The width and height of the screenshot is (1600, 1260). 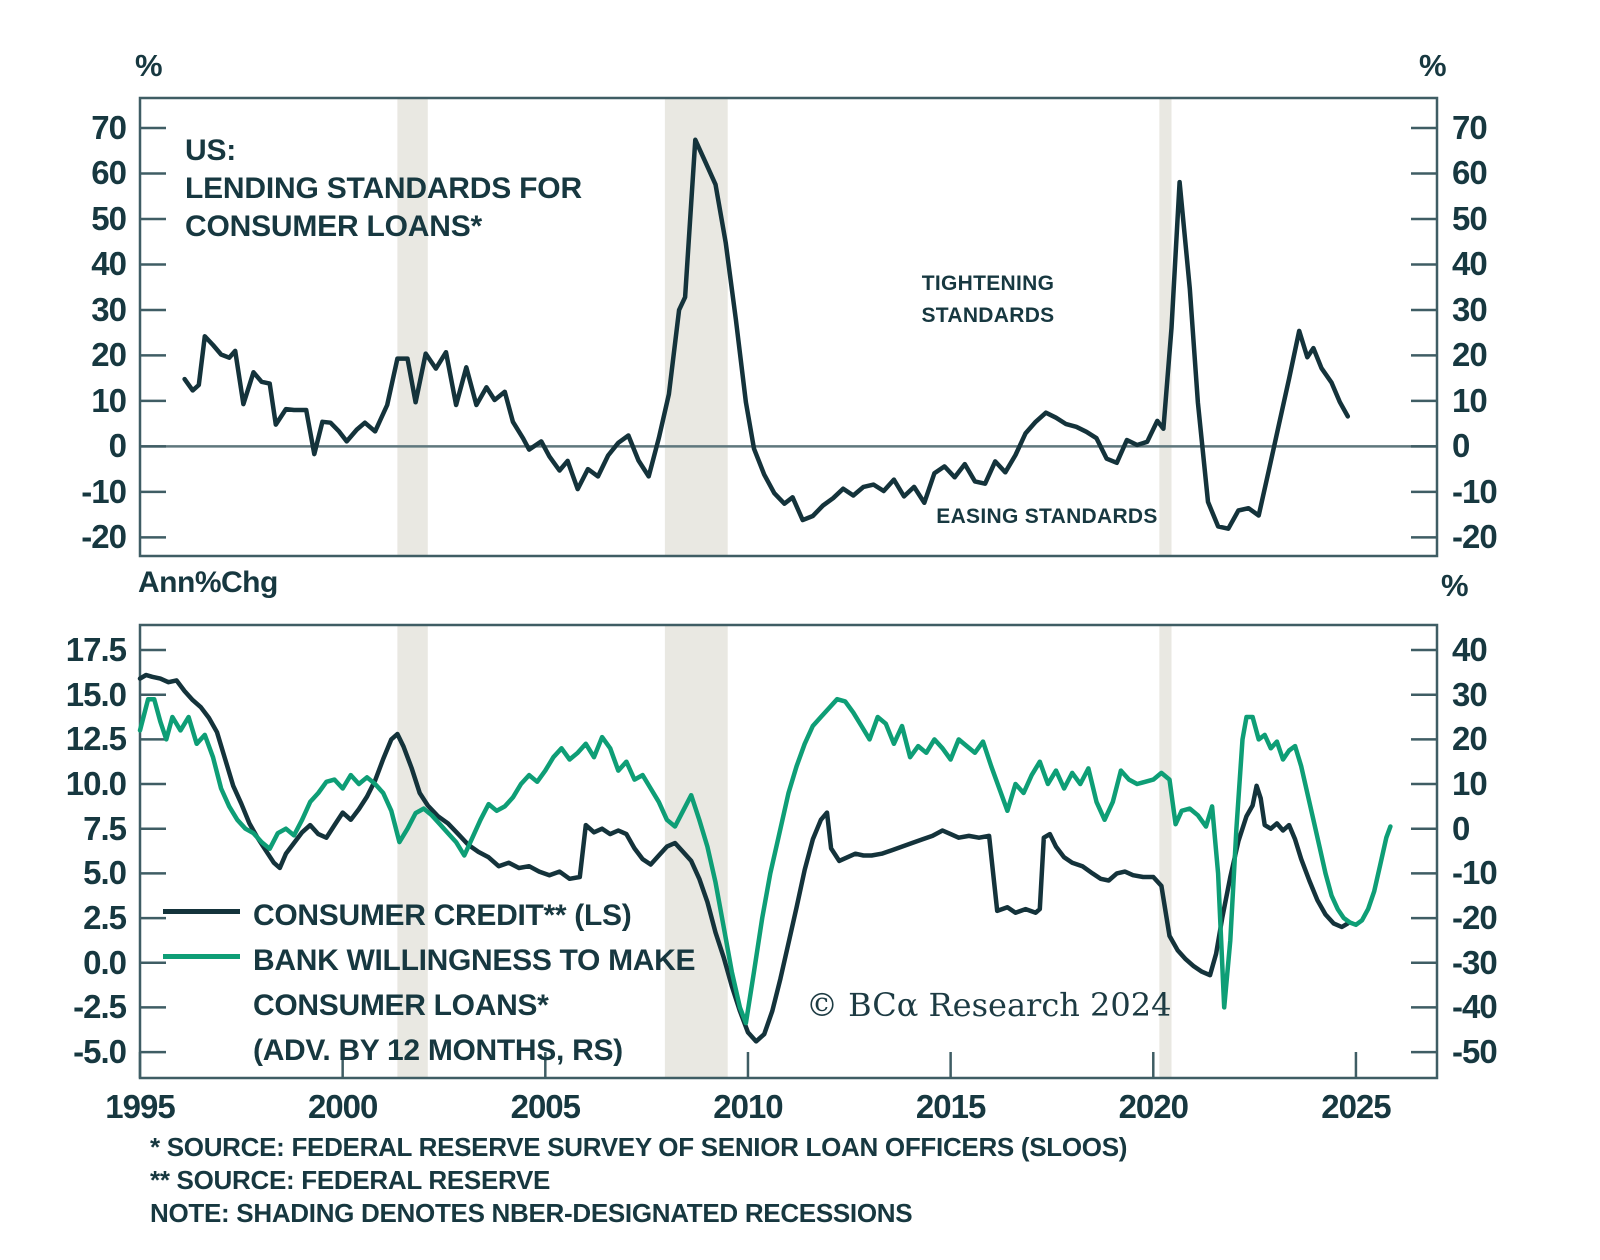 What do you see at coordinates (748, 1106) in the screenshot?
I see `x-axis-tick-label: 2010` at bounding box center [748, 1106].